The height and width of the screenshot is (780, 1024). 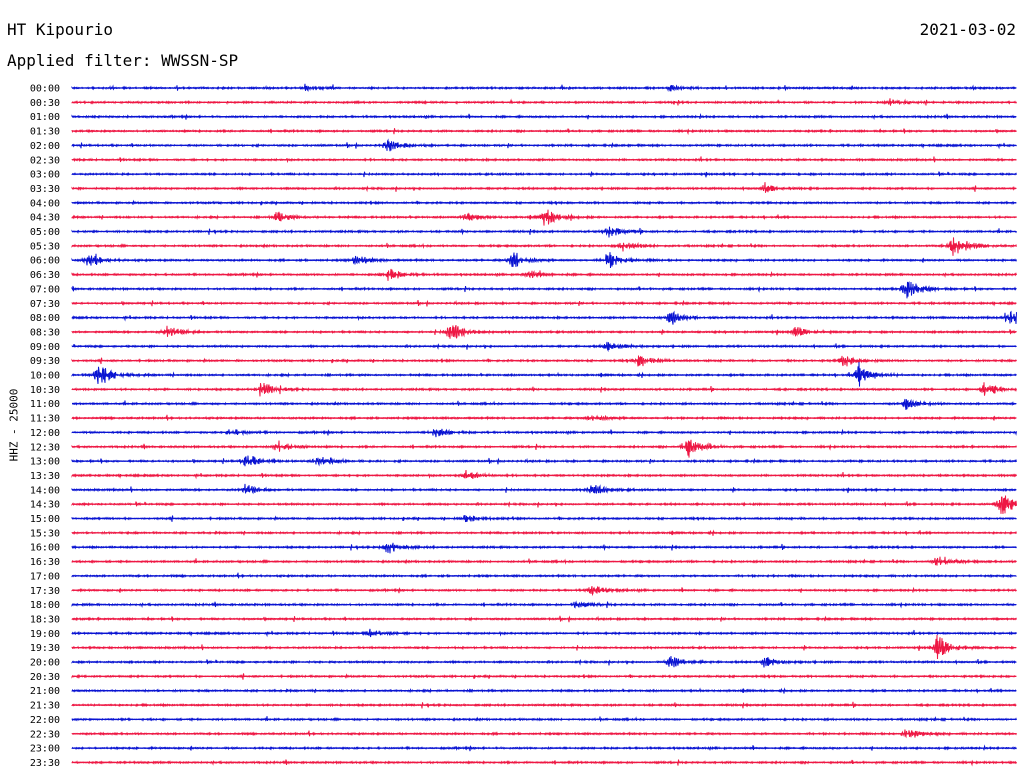 What do you see at coordinates (45, 160) in the screenshot?
I see `row-time-label: 02:30` at bounding box center [45, 160].